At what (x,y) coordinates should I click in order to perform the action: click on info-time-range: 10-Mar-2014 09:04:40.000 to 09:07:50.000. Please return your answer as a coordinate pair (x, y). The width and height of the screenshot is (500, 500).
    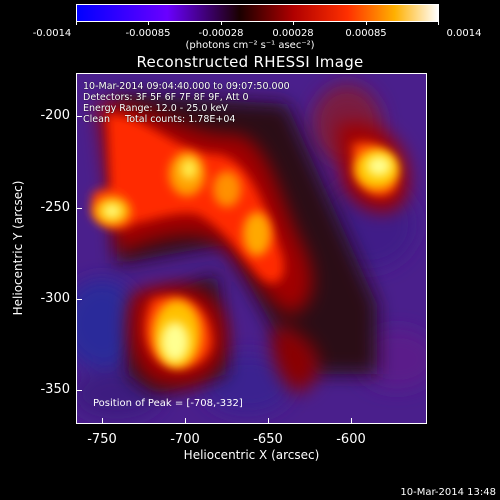
    Looking at the image, I should click on (186, 86).